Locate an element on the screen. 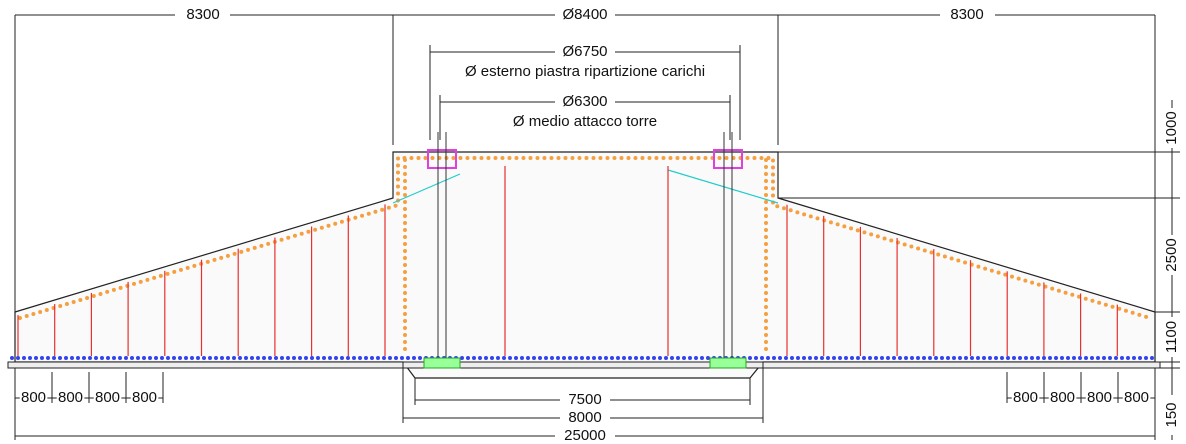  dim-label: 1100 is located at coordinates (1171, 337).